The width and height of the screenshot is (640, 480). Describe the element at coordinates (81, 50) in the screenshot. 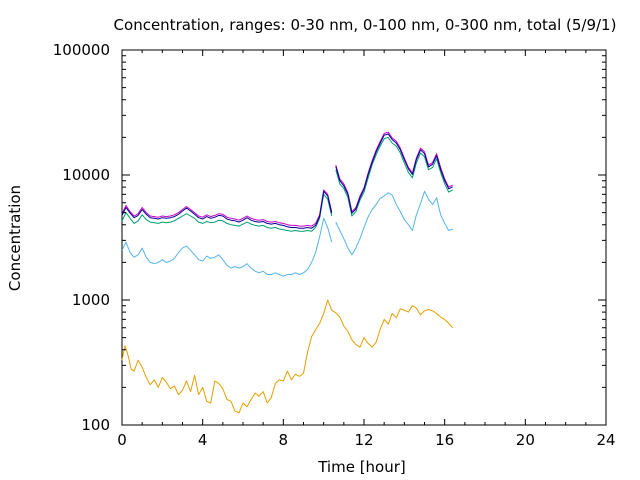

I see `y-tick-label: 100000` at that location.